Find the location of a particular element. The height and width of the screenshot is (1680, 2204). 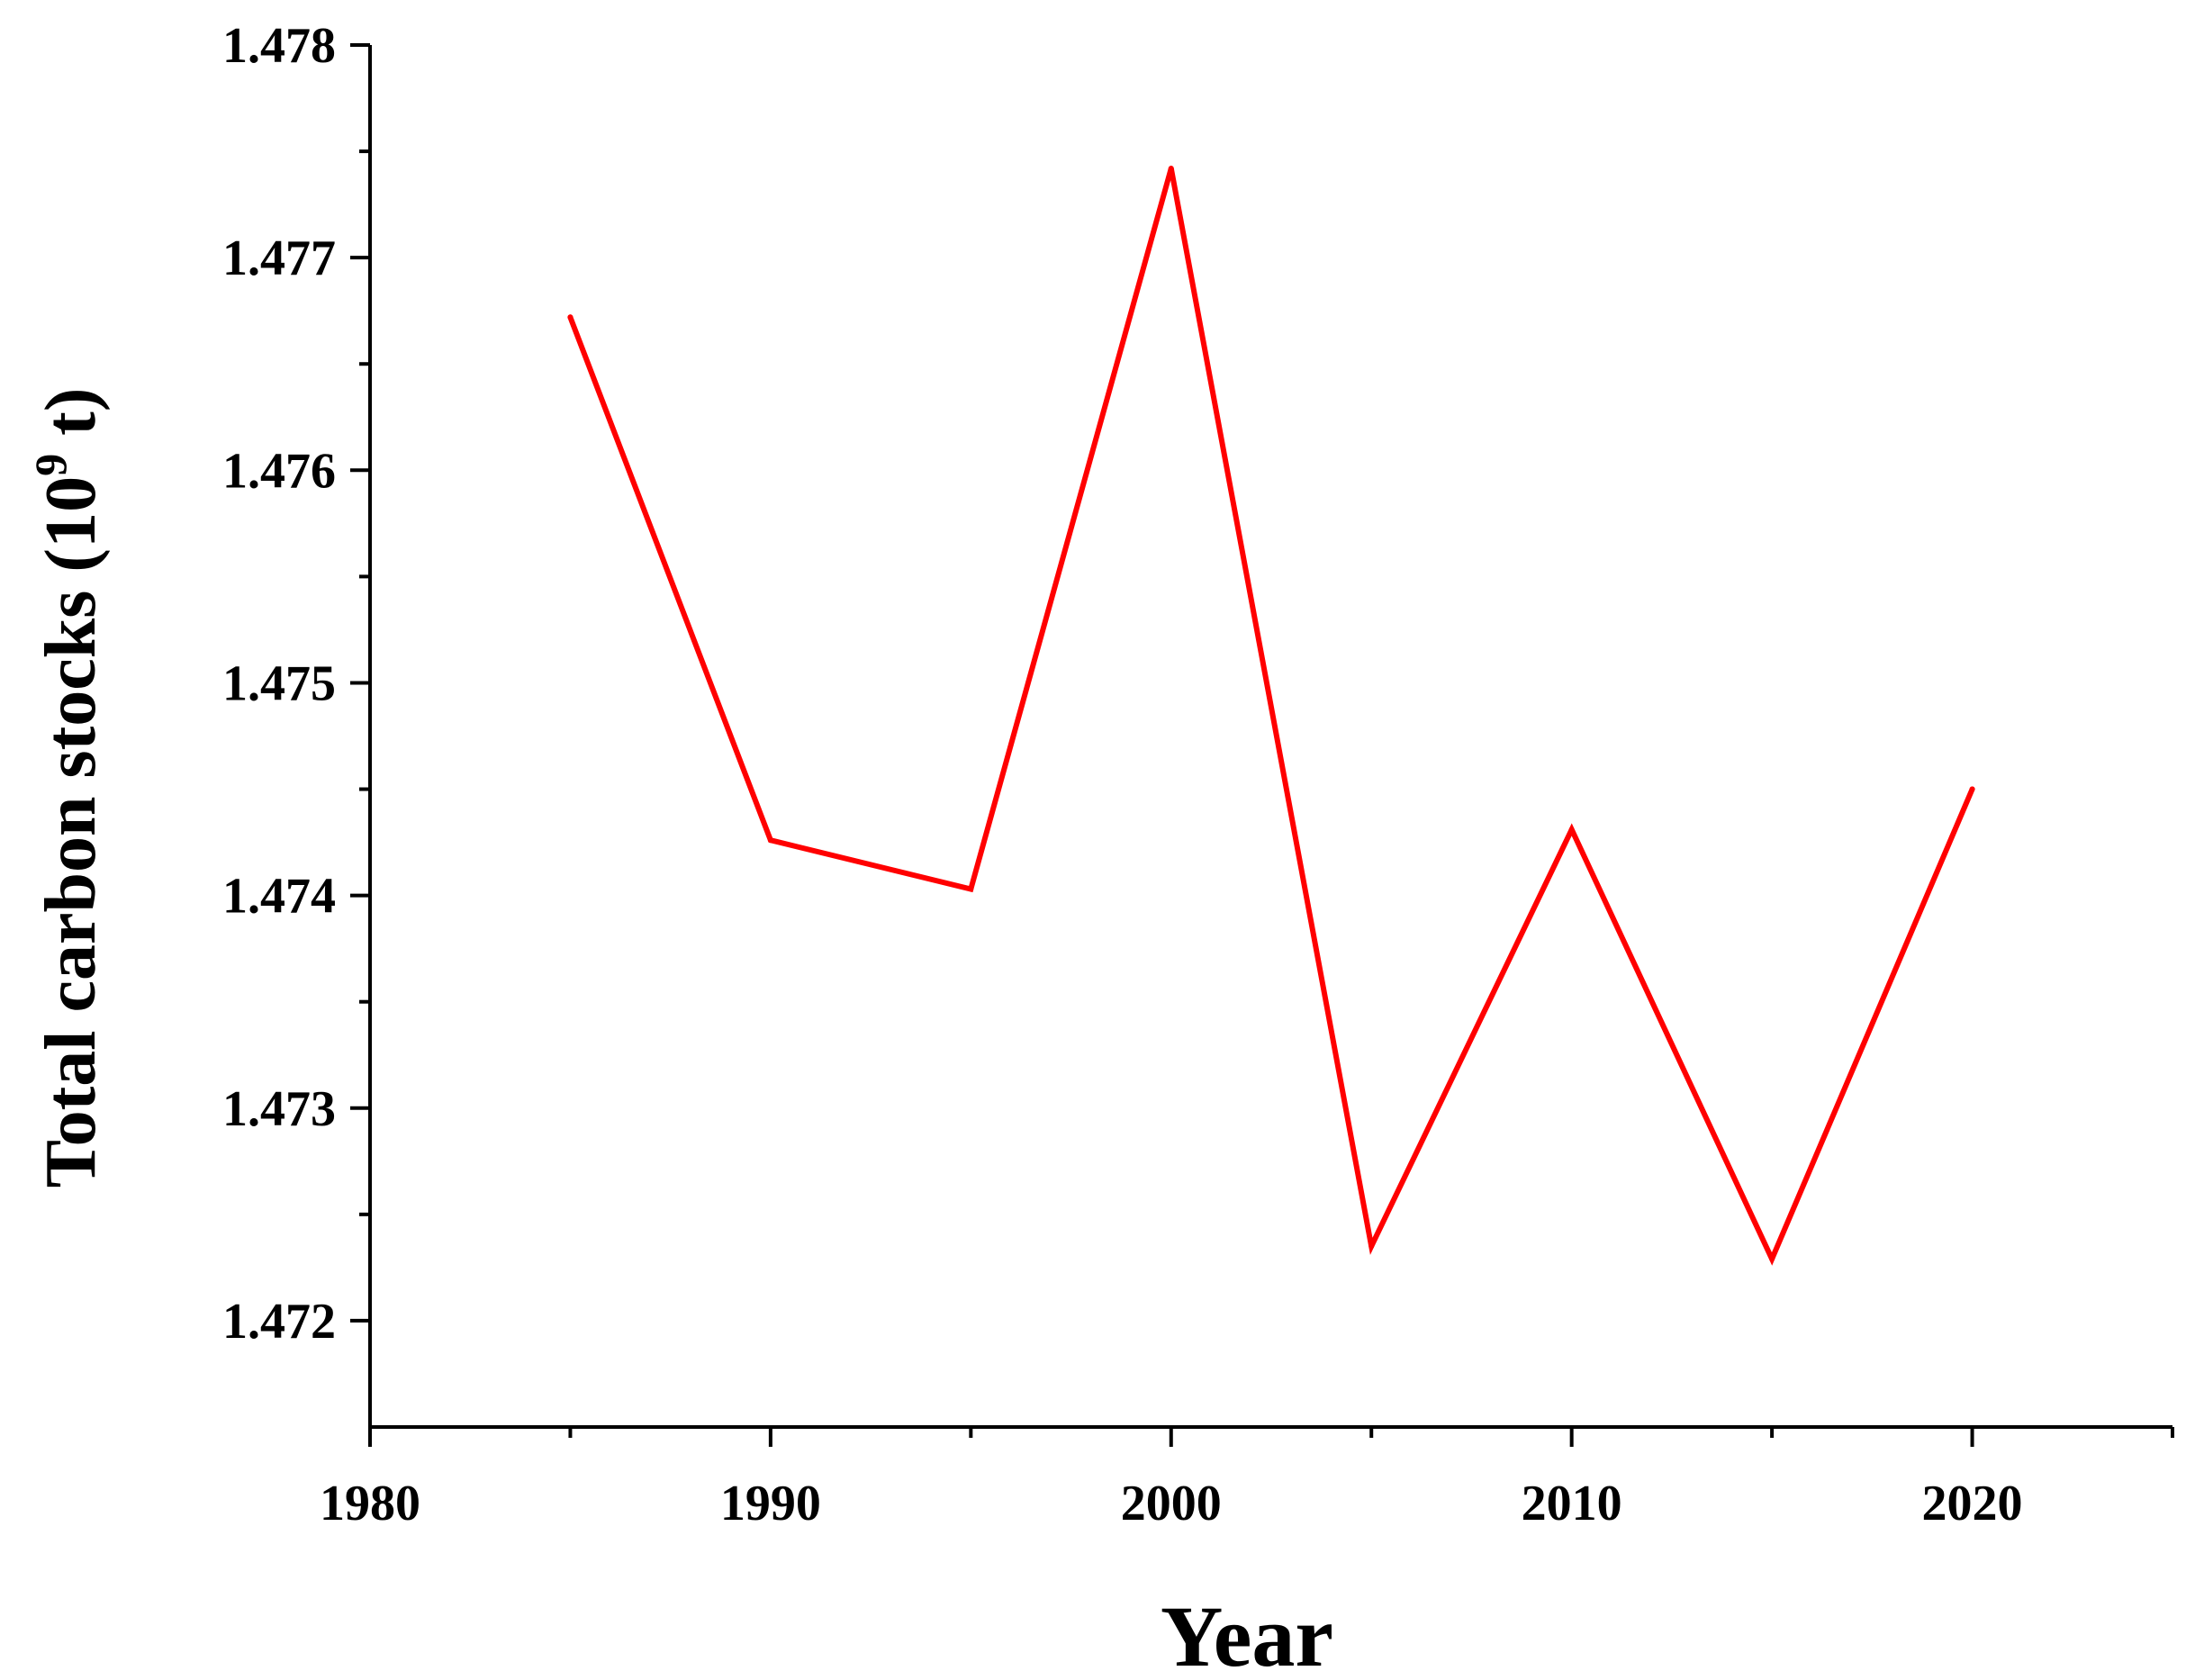

y-tick-label: 1.476 is located at coordinates (279, 471).